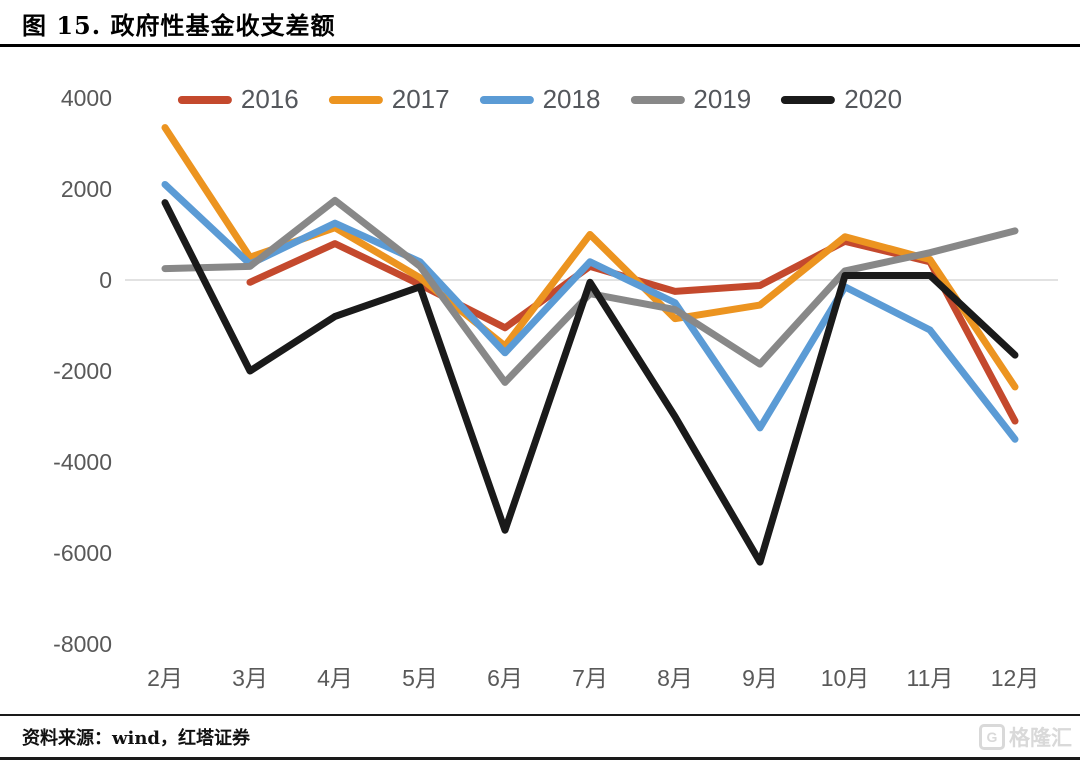  Describe the element at coordinates (86, 189) in the screenshot. I see `y-axis-tick-label: 2000` at that location.